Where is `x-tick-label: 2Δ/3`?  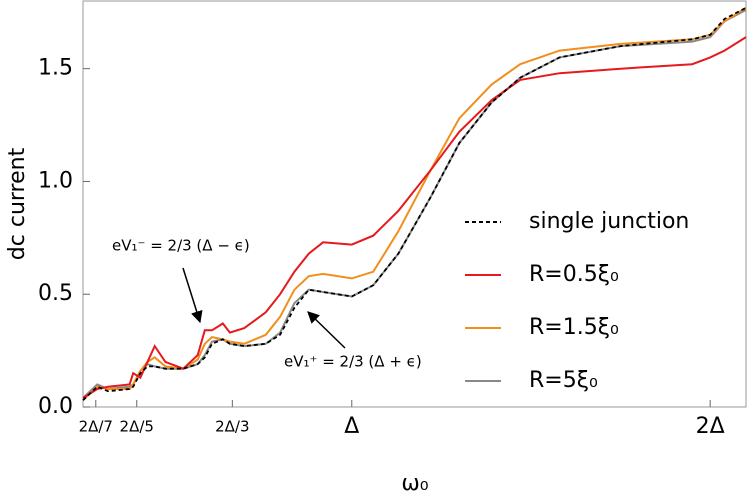 x-tick-label: 2Δ/3 is located at coordinates (232, 427).